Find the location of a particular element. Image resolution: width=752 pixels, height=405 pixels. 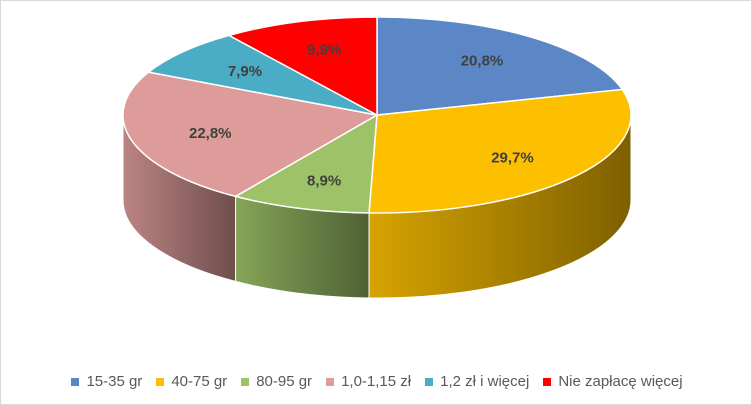

legend-item-nie-zaplace: Nie zapłacę więcej is located at coordinates (613, 381).